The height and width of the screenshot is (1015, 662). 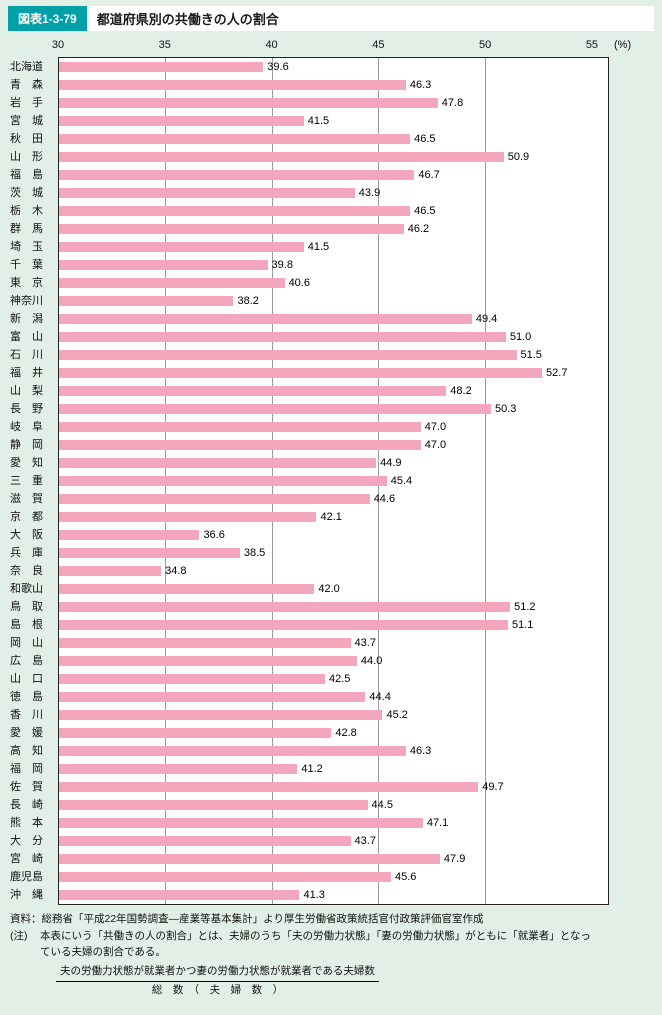 I want to click on bar-value-label: 42.1, so click(x=331, y=517).